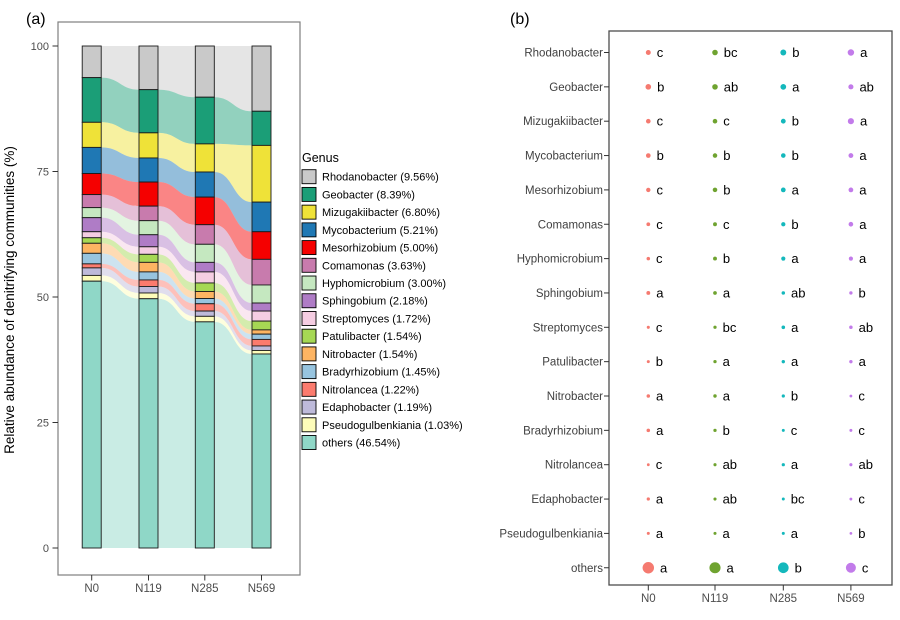 This screenshot has width=900, height=620. I want to click on x-tick-label: N0, so click(91, 589).